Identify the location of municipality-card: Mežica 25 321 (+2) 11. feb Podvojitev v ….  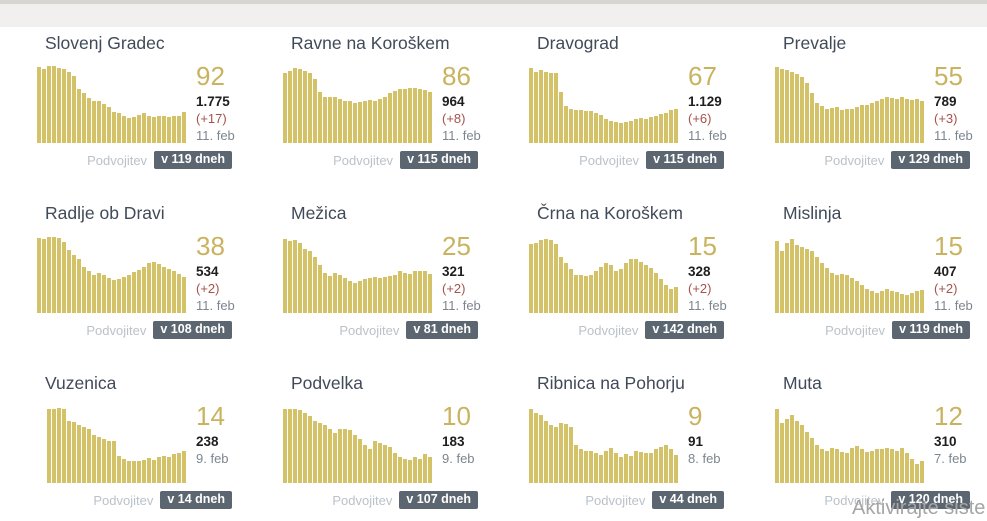
(381, 271).